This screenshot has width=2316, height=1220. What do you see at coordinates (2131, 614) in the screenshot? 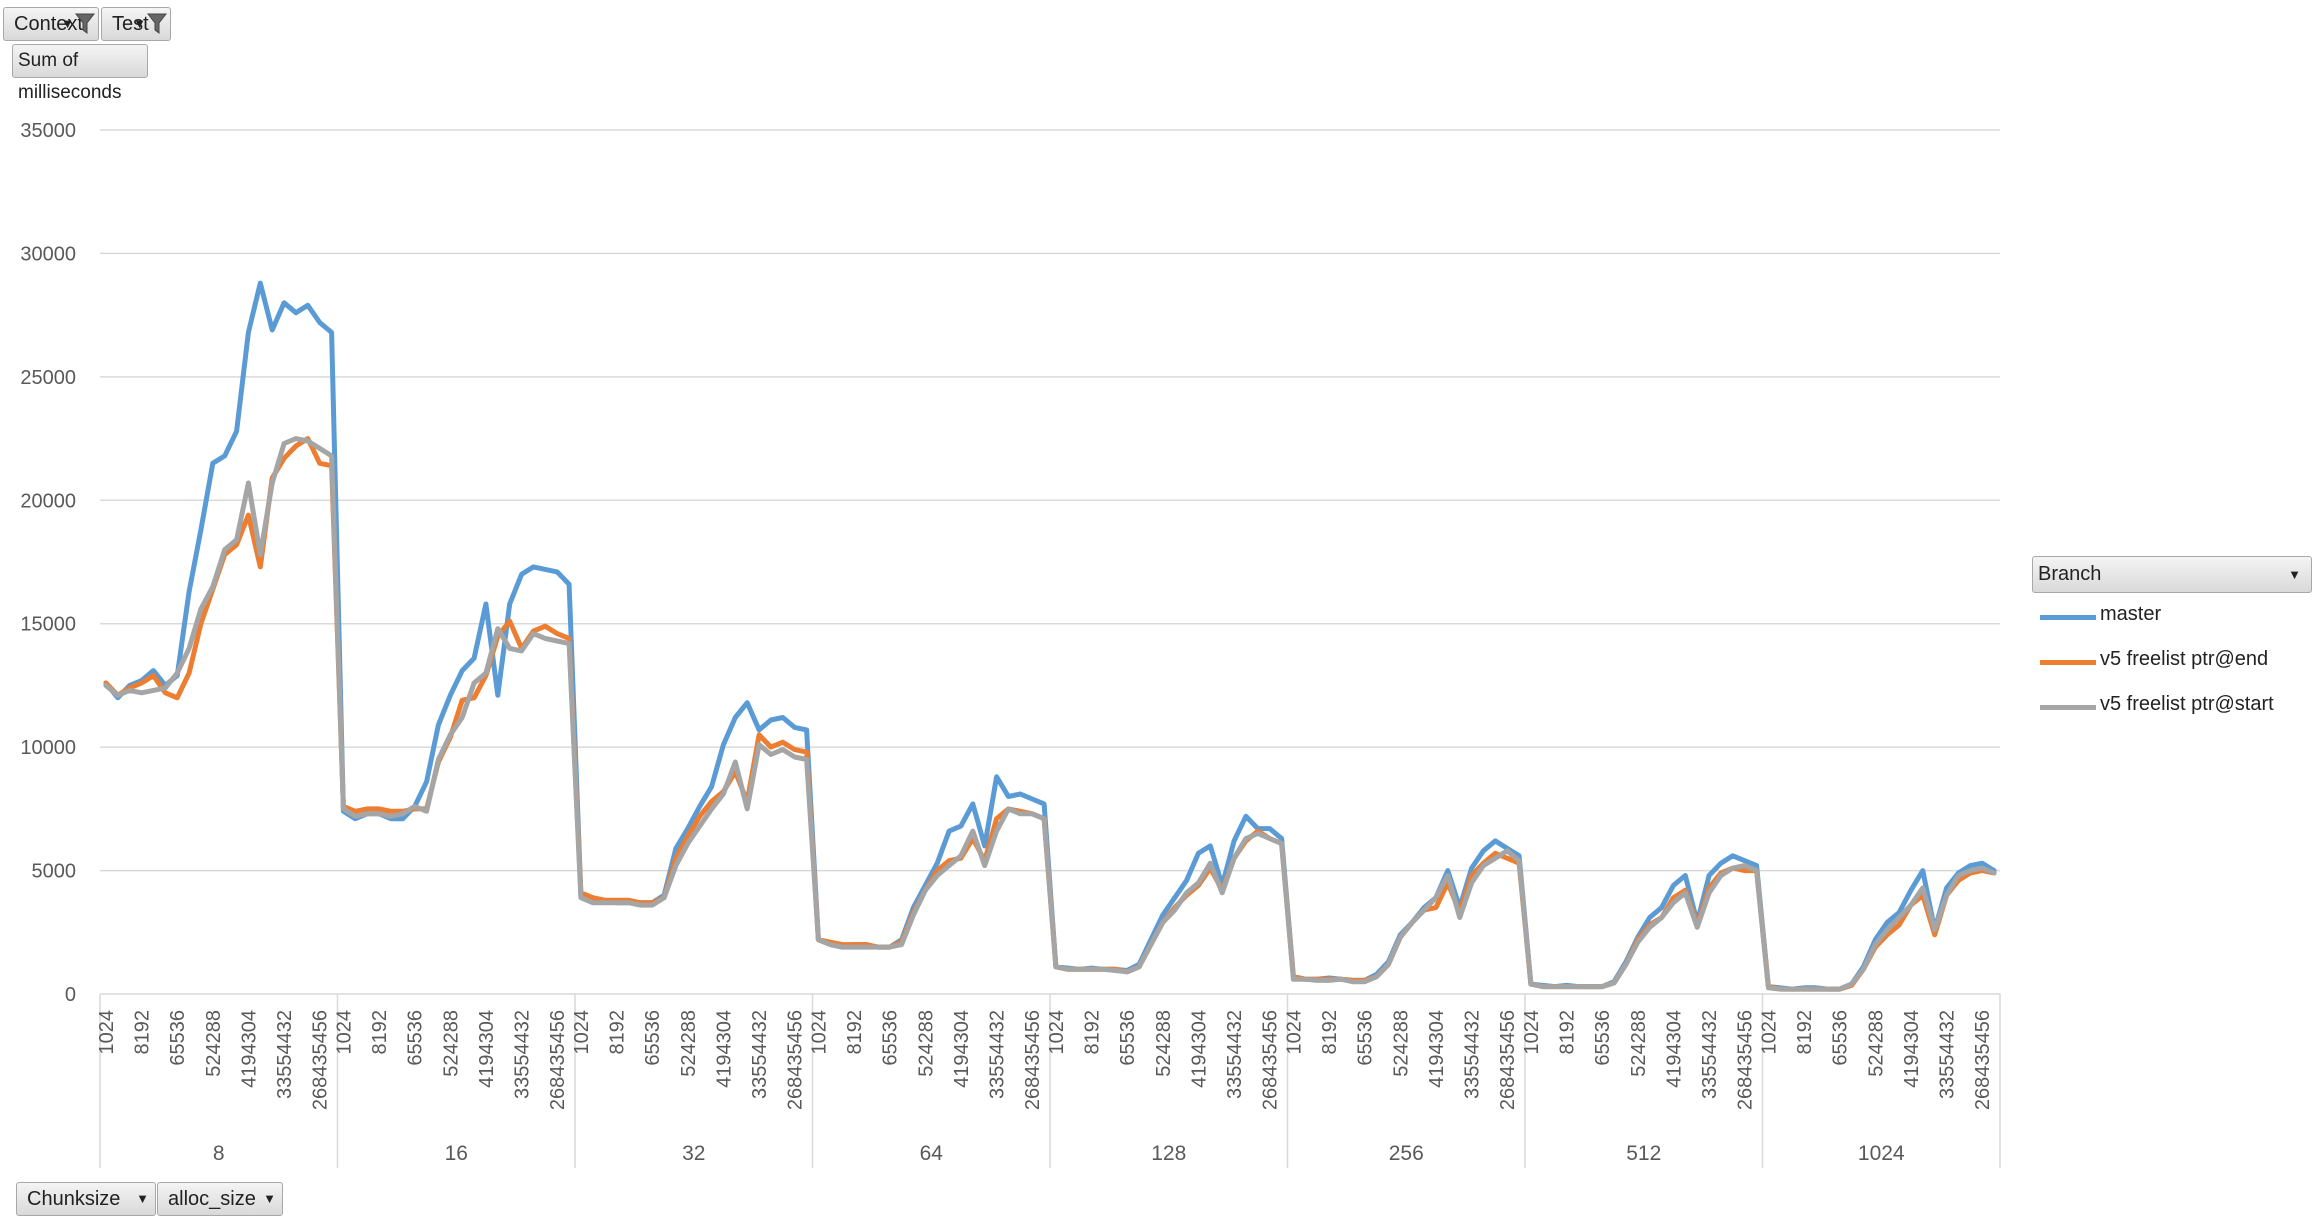
I see `legend-label: master` at bounding box center [2131, 614].